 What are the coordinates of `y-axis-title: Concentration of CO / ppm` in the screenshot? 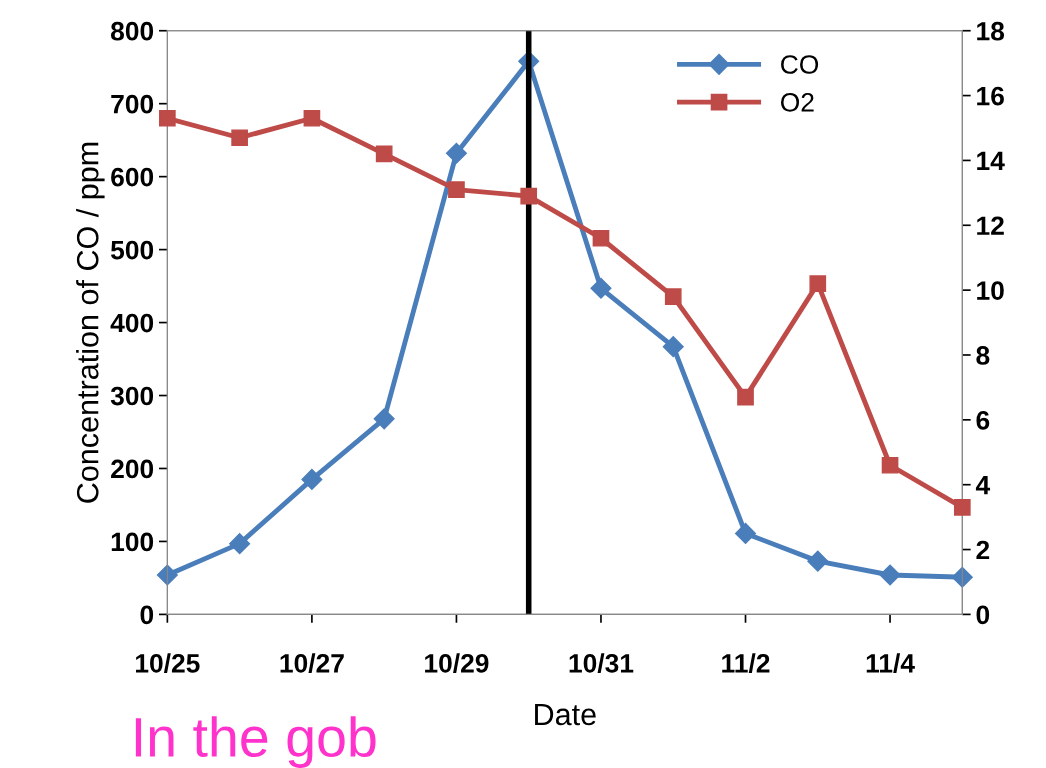 It's located at (90, 322).